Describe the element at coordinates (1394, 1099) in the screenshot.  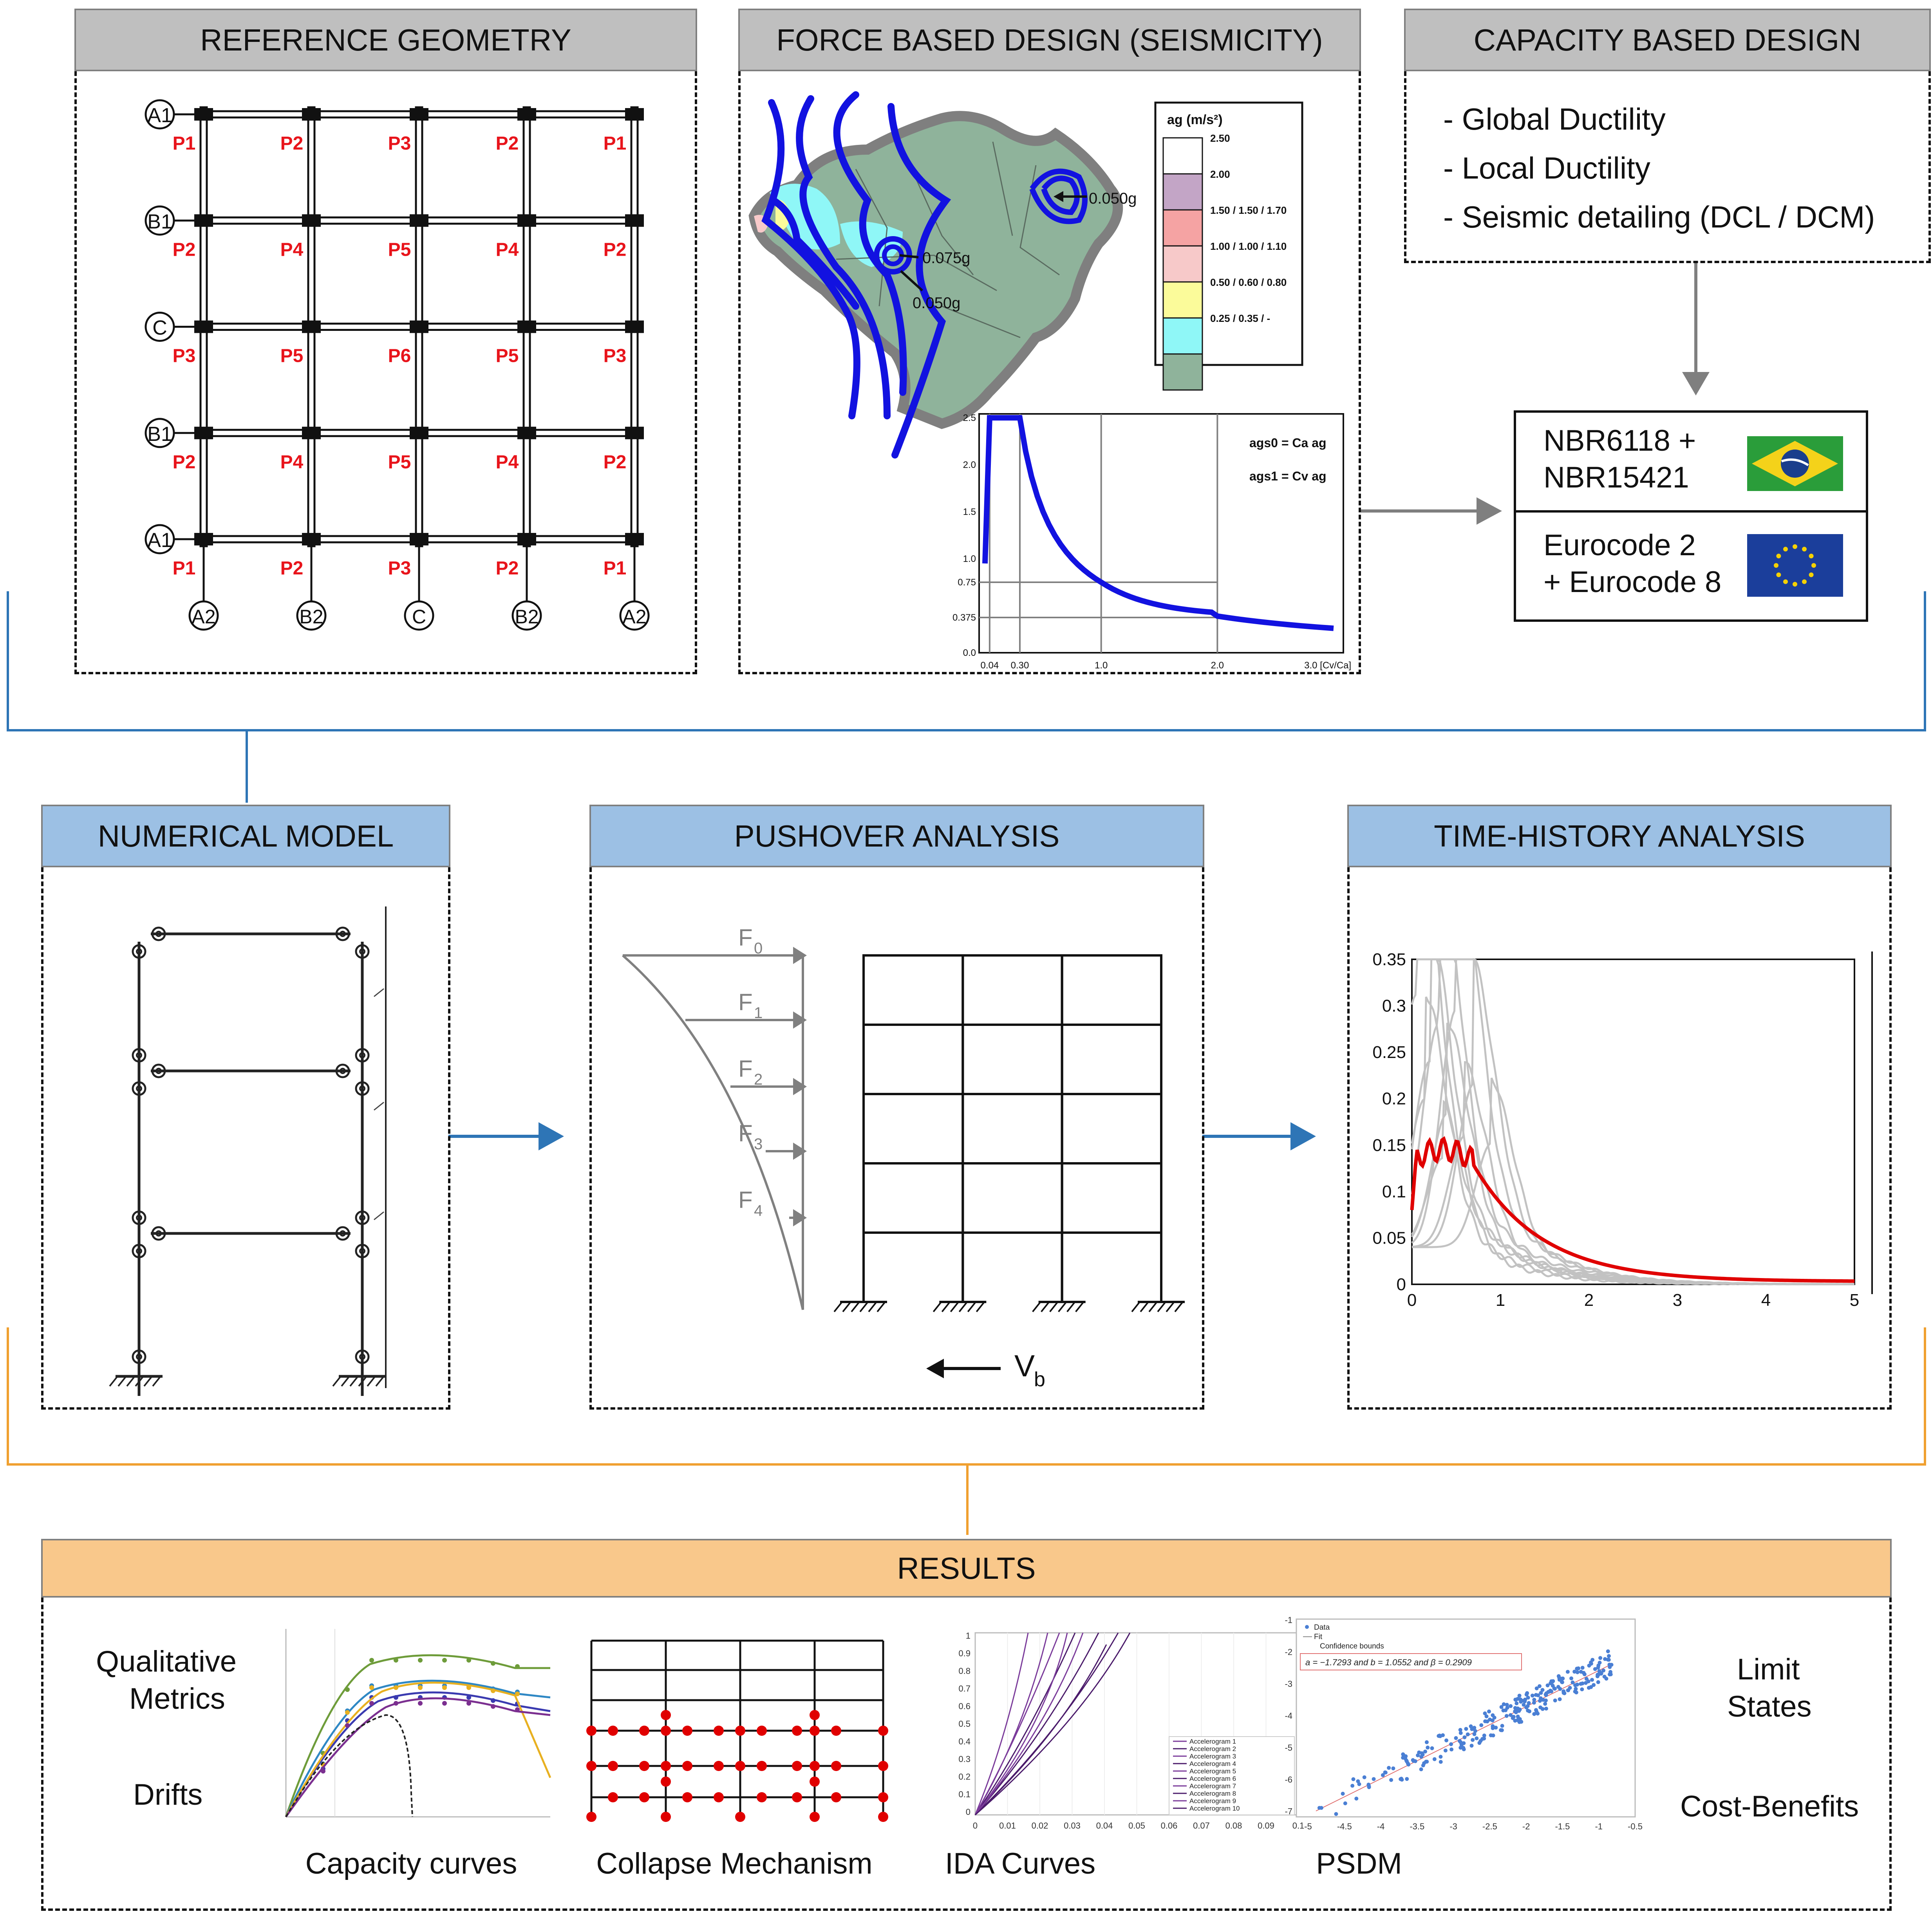
I see `th-y-tick: 0.2` at that location.